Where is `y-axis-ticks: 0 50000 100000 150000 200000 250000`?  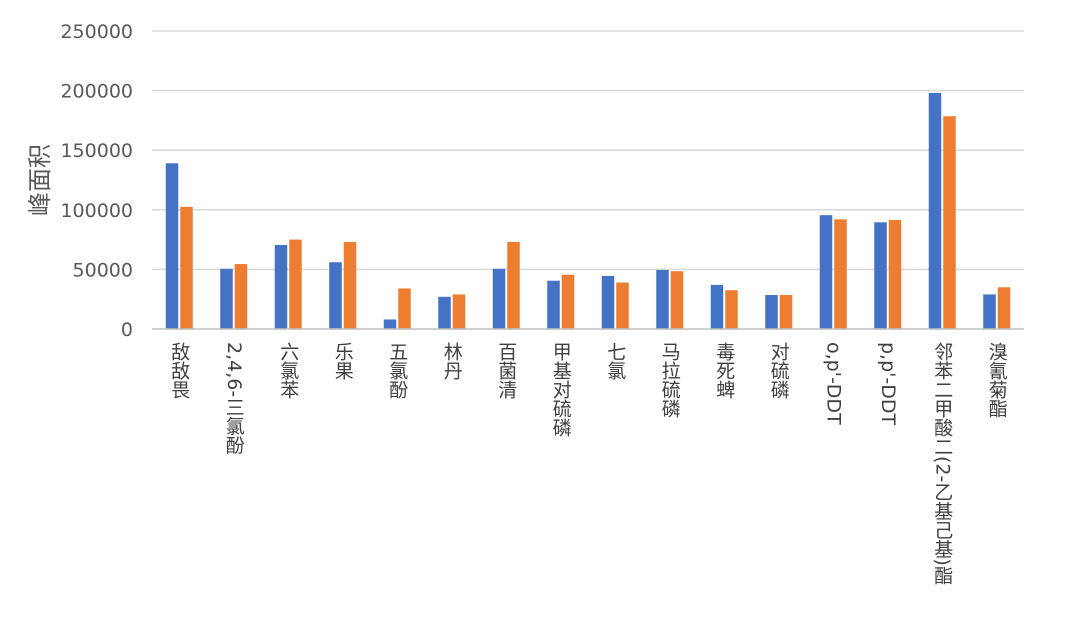
y-axis-ticks: 0 50000 100000 150000 200000 250000 is located at coordinates (96, 181).